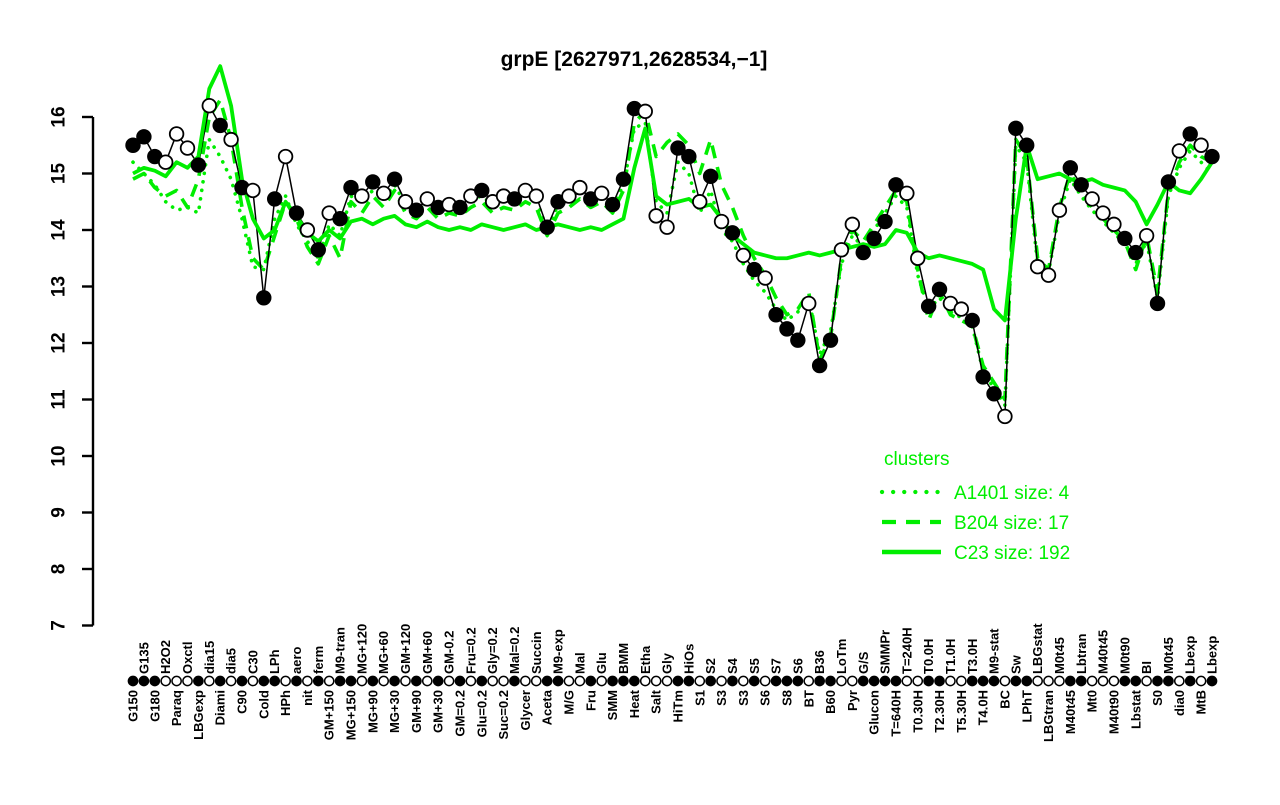 The image size is (1280, 805). Describe the element at coordinates (852, 700) in the screenshot. I see `x-axis-label: Pyr` at that location.